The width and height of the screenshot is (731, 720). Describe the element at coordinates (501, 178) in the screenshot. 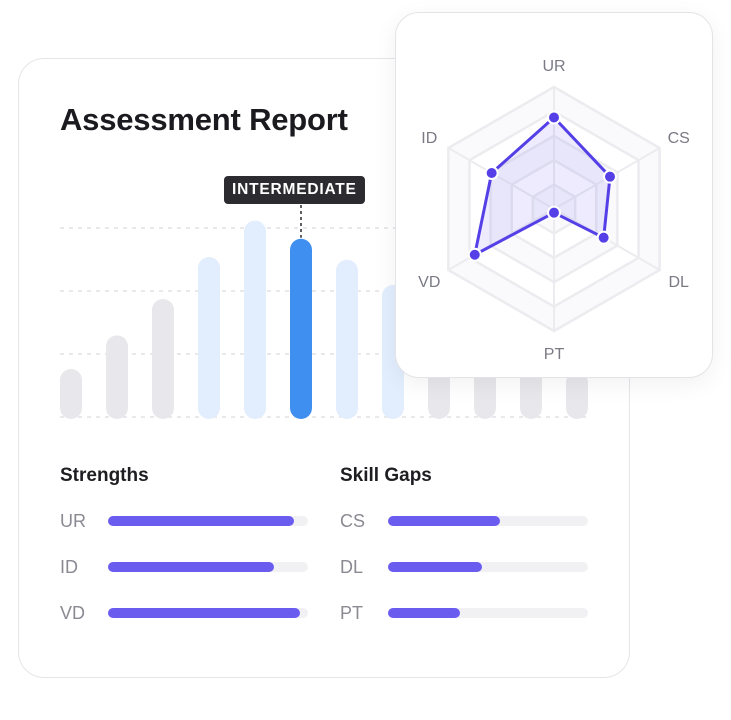

I see `radar-spoke` at that location.